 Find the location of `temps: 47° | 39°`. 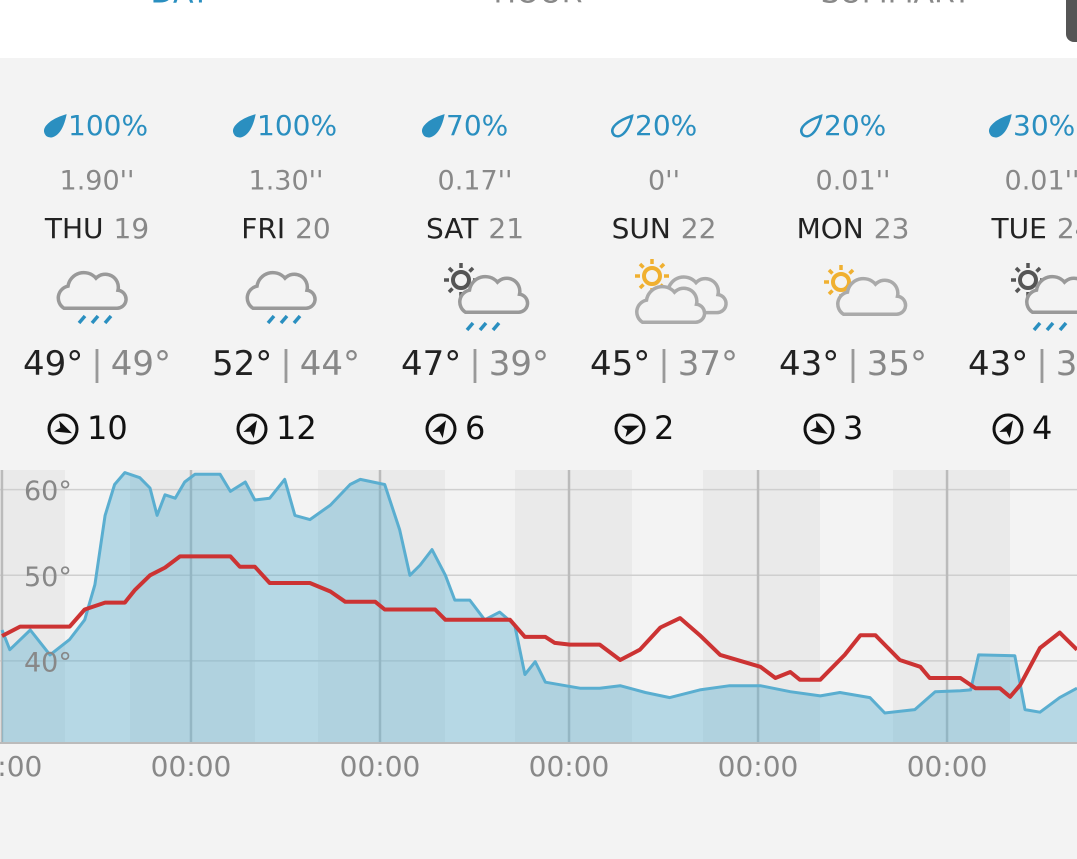

temps: 47° | 39° is located at coordinates (475, 364).